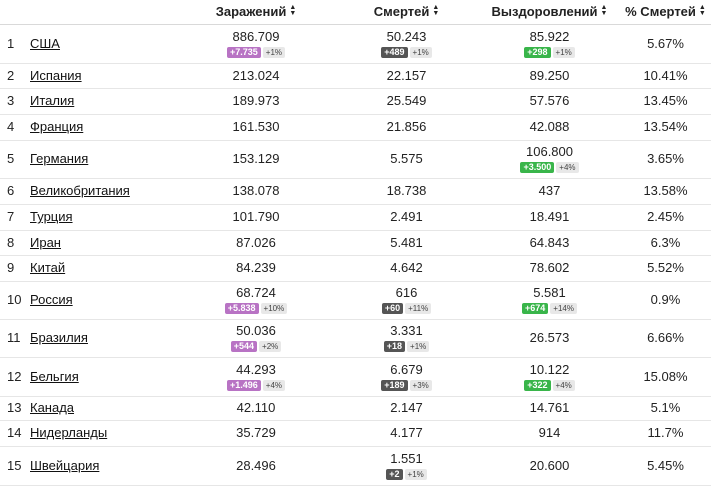  Describe the element at coordinates (15, 377) in the screenshot. I see `rank-cell: 12` at that location.